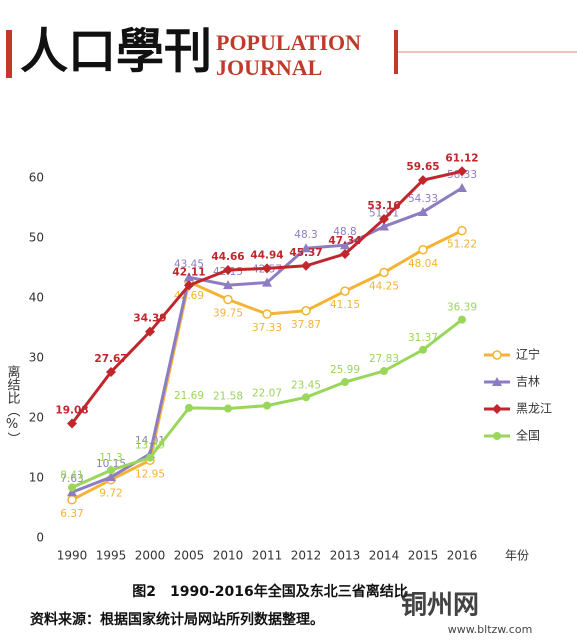  What do you see at coordinates (111, 556) in the screenshot?
I see `x-tick-label: 1995` at bounding box center [111, 556].